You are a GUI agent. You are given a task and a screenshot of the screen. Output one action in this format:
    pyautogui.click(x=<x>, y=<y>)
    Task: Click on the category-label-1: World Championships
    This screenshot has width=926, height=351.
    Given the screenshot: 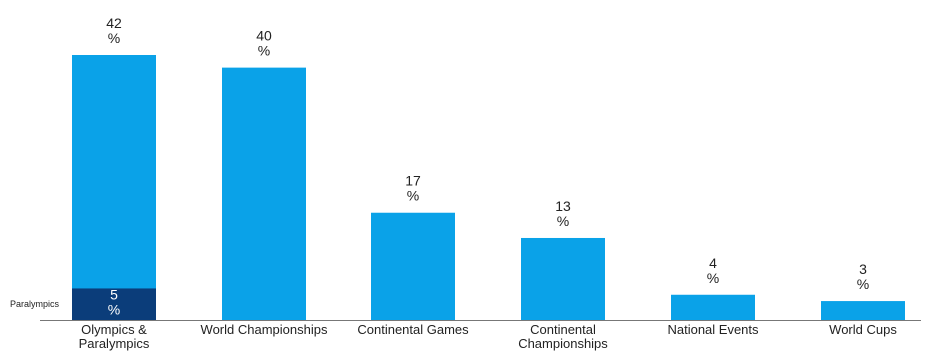 What is the action you would take?
    pyautogui.click(x=264, y=329)
    